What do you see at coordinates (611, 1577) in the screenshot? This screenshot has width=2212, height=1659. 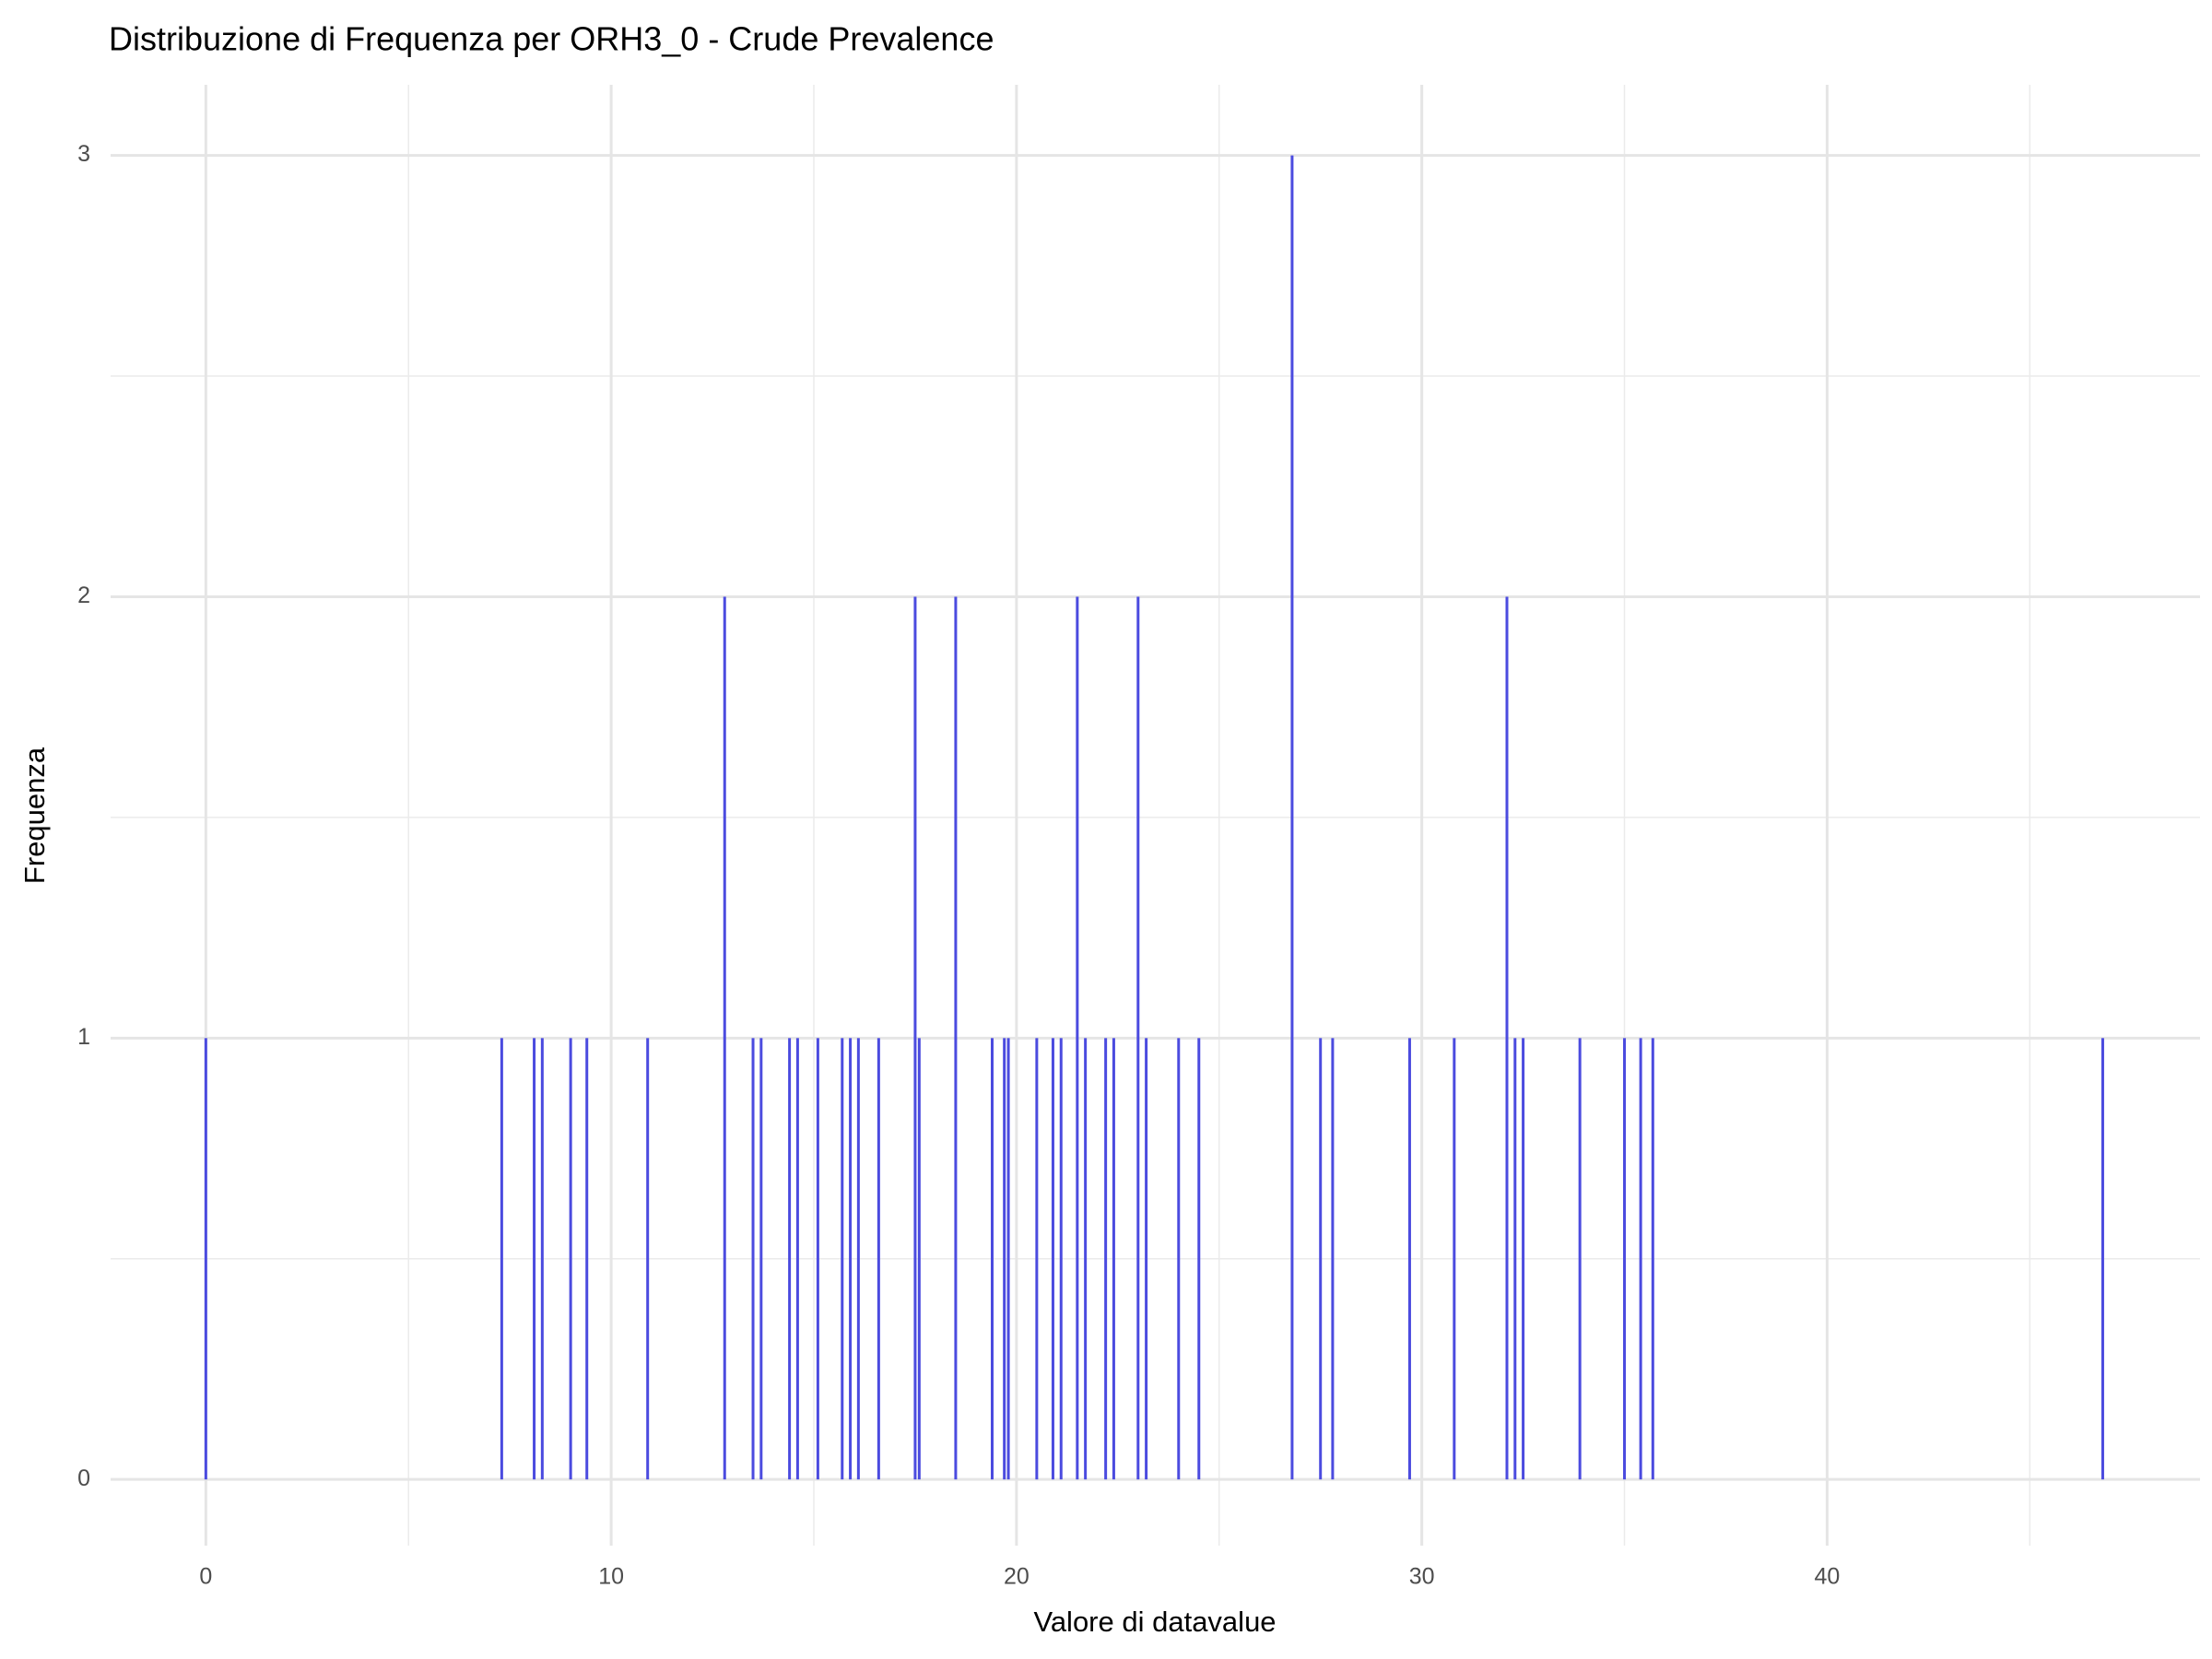 I see `x-tick-label: 10` at bounding box center [611, 1577].